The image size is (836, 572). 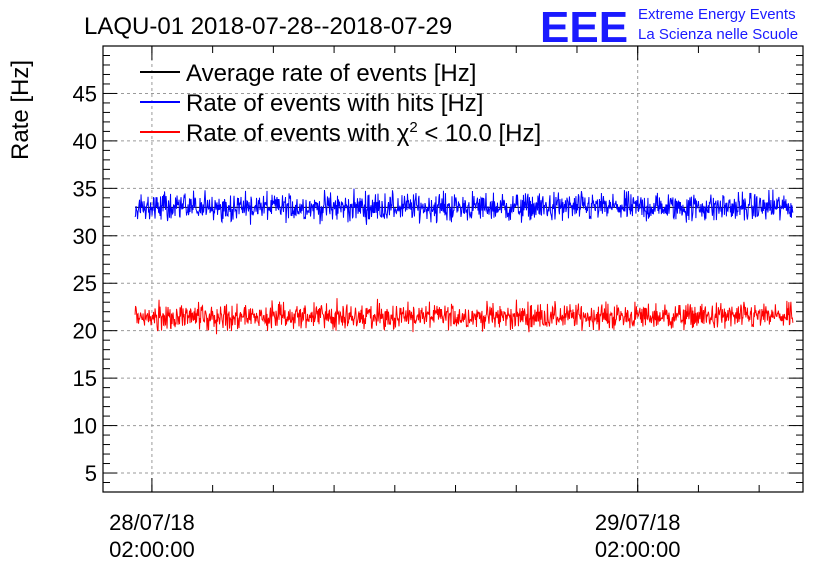 I want to click on y-tick-label: 20, so click(x=85, y=331).